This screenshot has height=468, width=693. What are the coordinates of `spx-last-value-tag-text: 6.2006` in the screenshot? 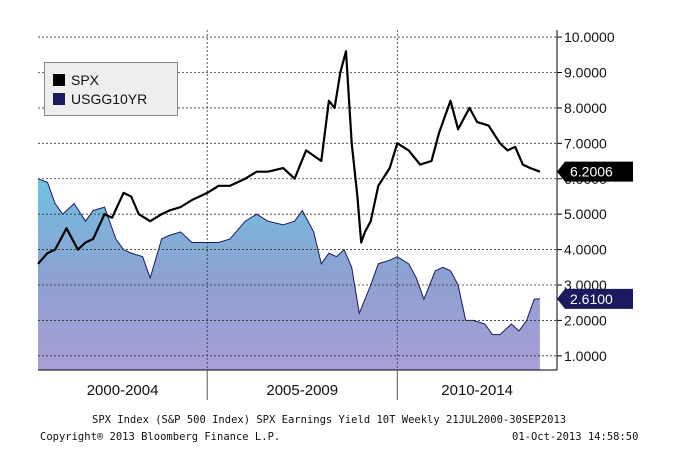 It's located at (591, 172).